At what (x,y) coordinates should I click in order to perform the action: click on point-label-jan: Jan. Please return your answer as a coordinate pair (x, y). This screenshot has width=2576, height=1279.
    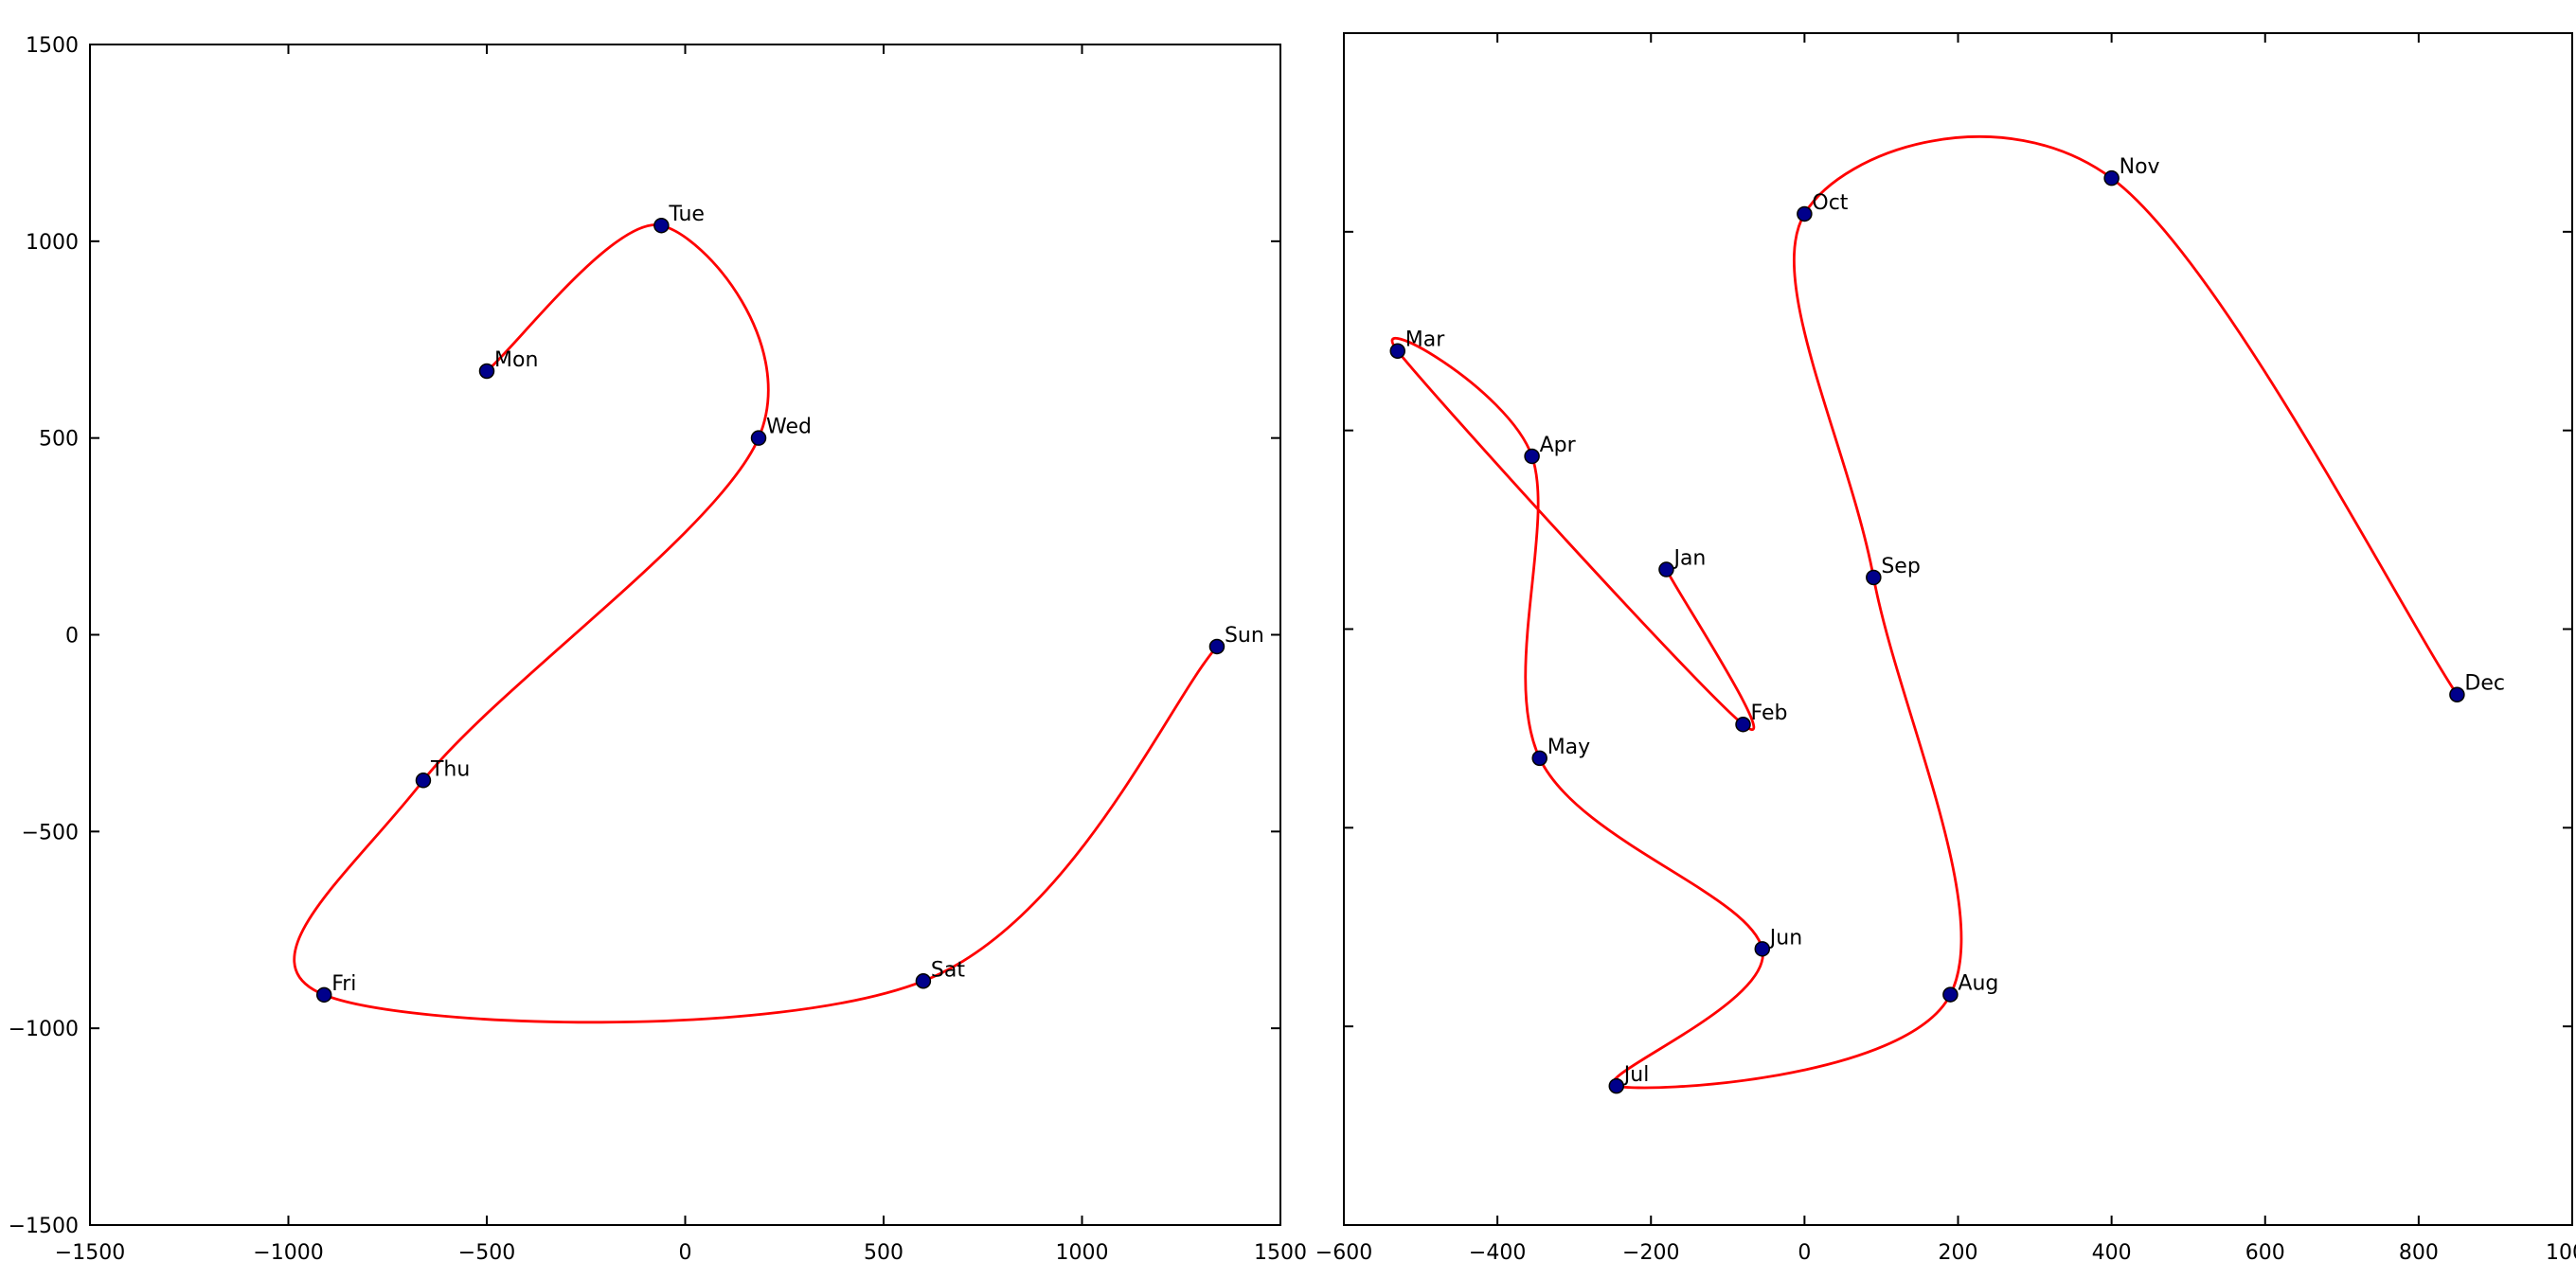
    Looking at the image, I should click on (1689, 559).